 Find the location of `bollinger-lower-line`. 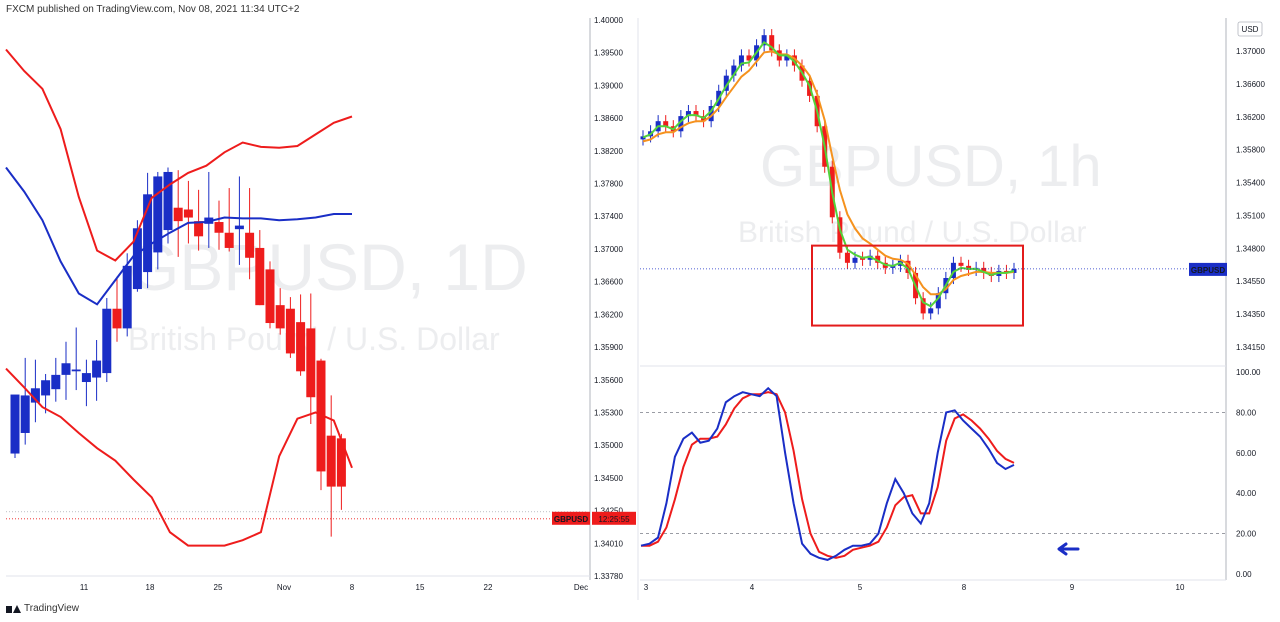

bollinger-lower-line is located at coordinates (179, 457).